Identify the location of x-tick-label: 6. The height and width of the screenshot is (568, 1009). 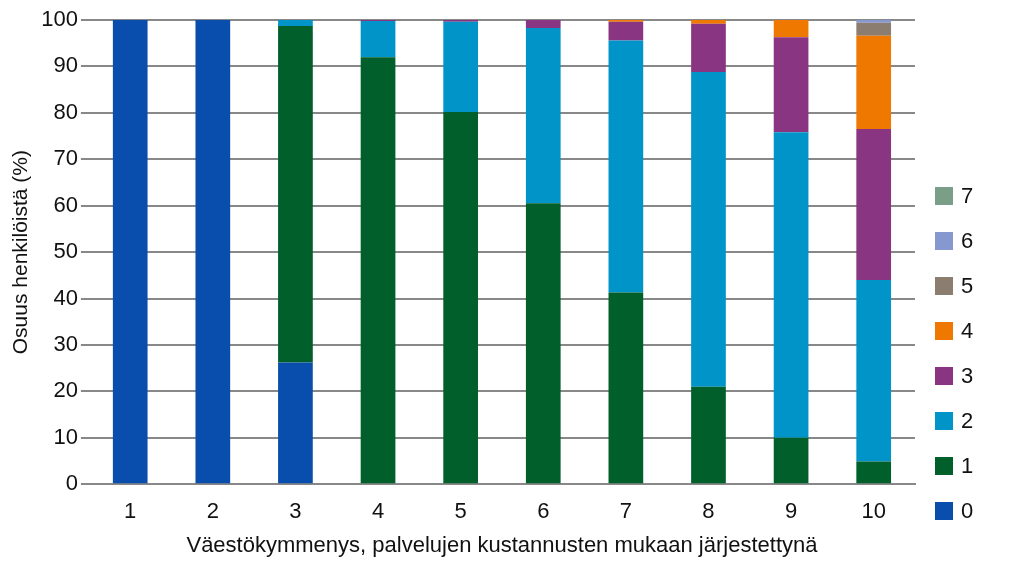
(543, 511).